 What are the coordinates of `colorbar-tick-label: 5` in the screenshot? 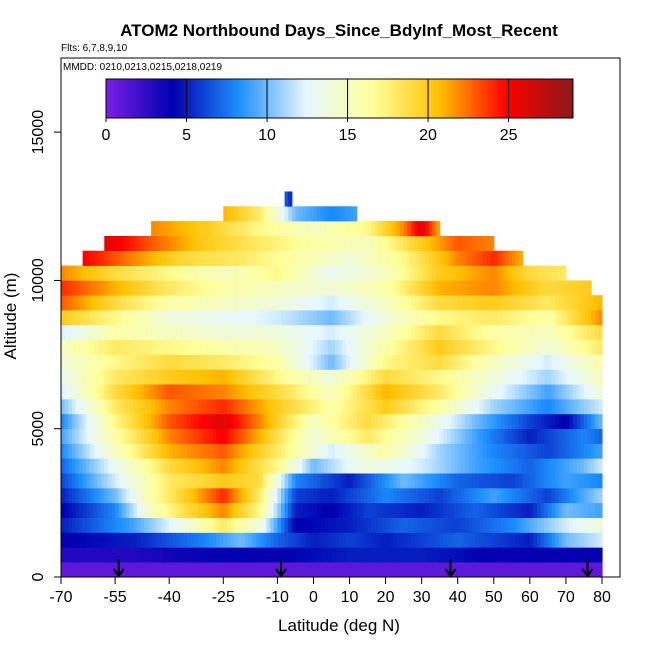 It's located at (186, 135).